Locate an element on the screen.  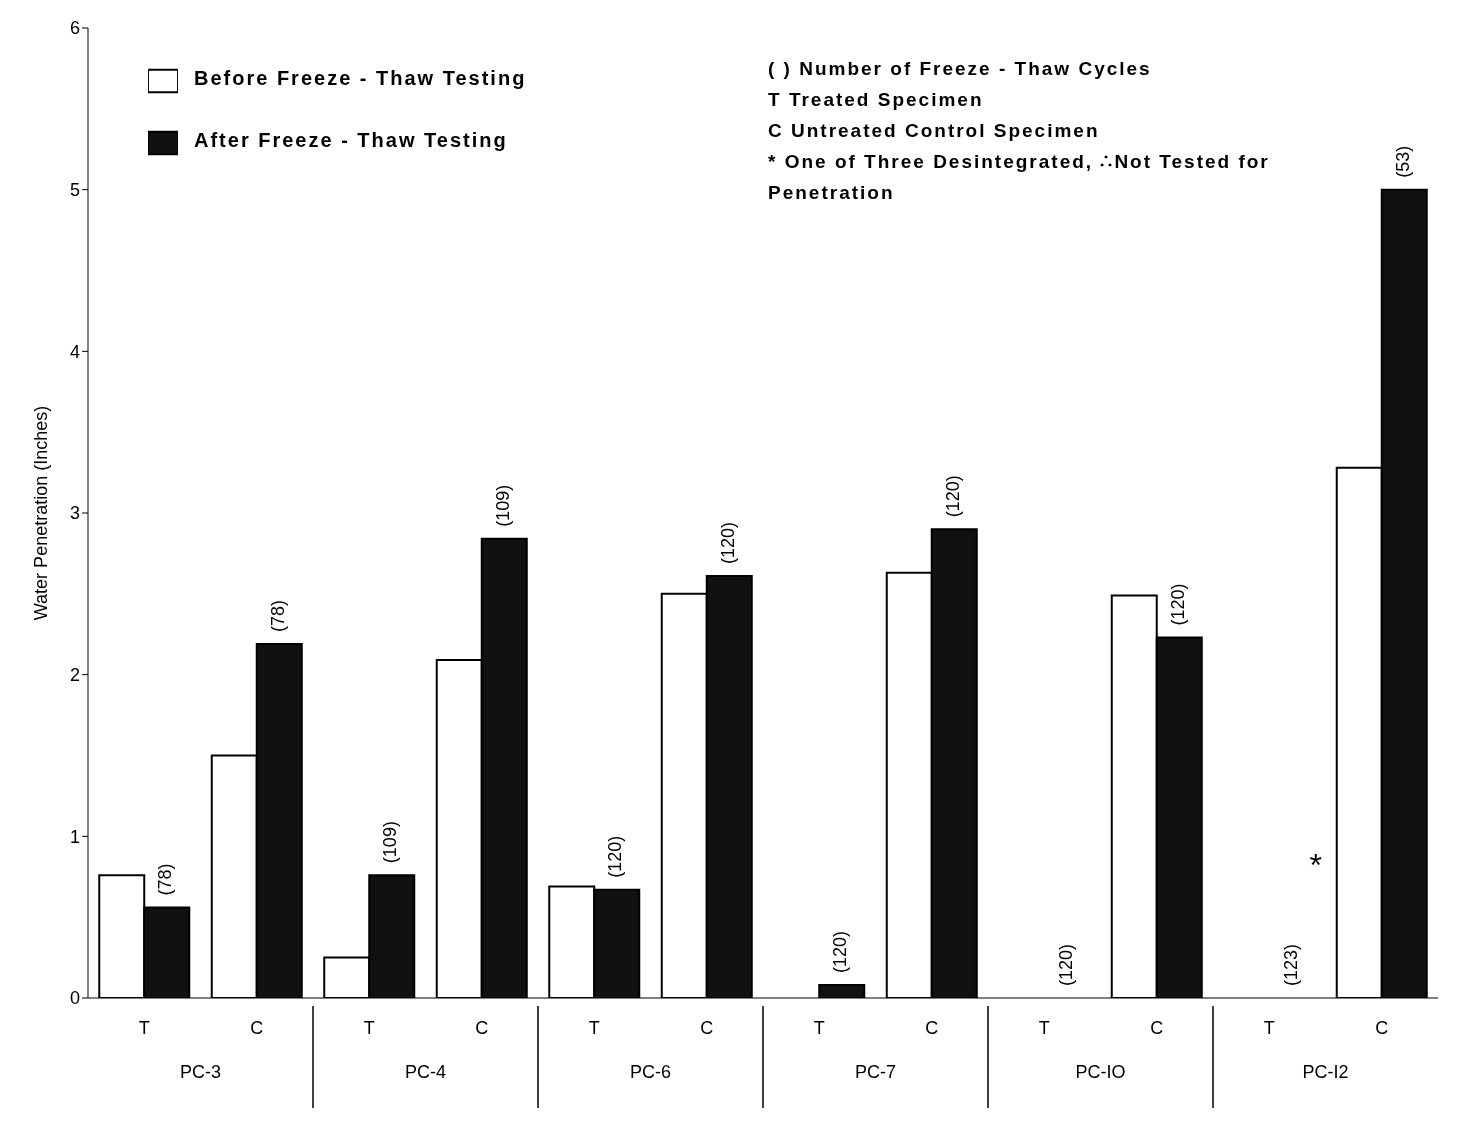
text: PC-7 is located at coordinates (875, 1072).